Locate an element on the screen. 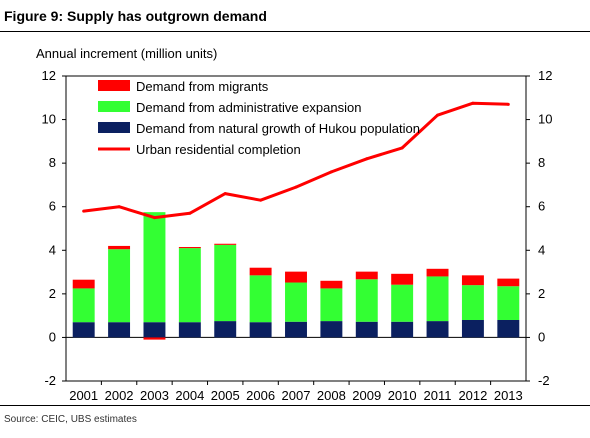 The height and width of the screenshot is (438, 590). x-tick-label: 2005 is located at coordinates (225, 395).